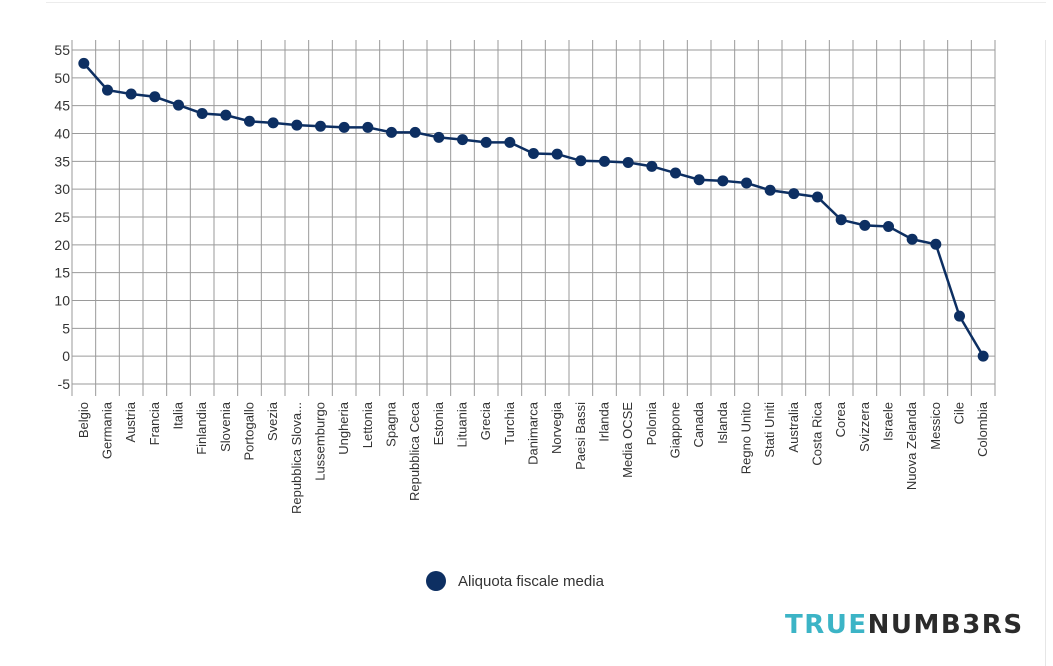 The image size is (1053, 666). Describe the element at coordinates (515, 581) in the screenshot. I see `legend: Aliquota fiscale media` at that location.